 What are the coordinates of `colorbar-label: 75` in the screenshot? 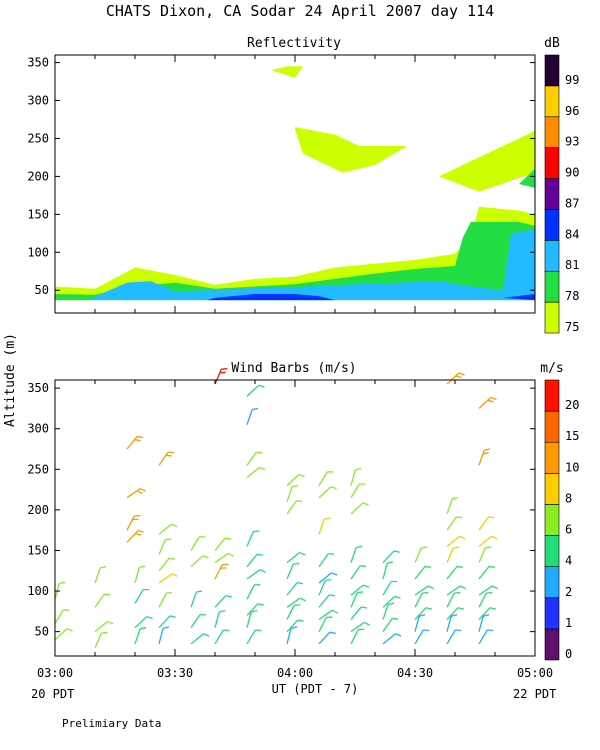 It's located at (572, 327).